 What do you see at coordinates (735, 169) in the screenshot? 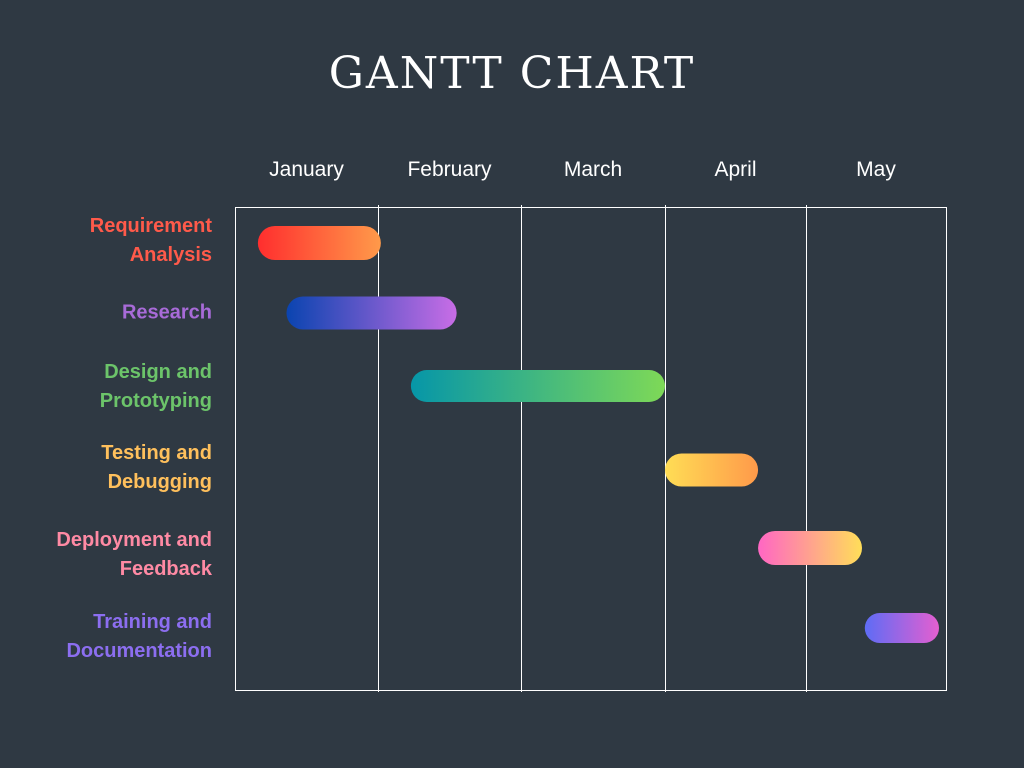
I see `month-label-april: April` at bounding box center [735, 169].